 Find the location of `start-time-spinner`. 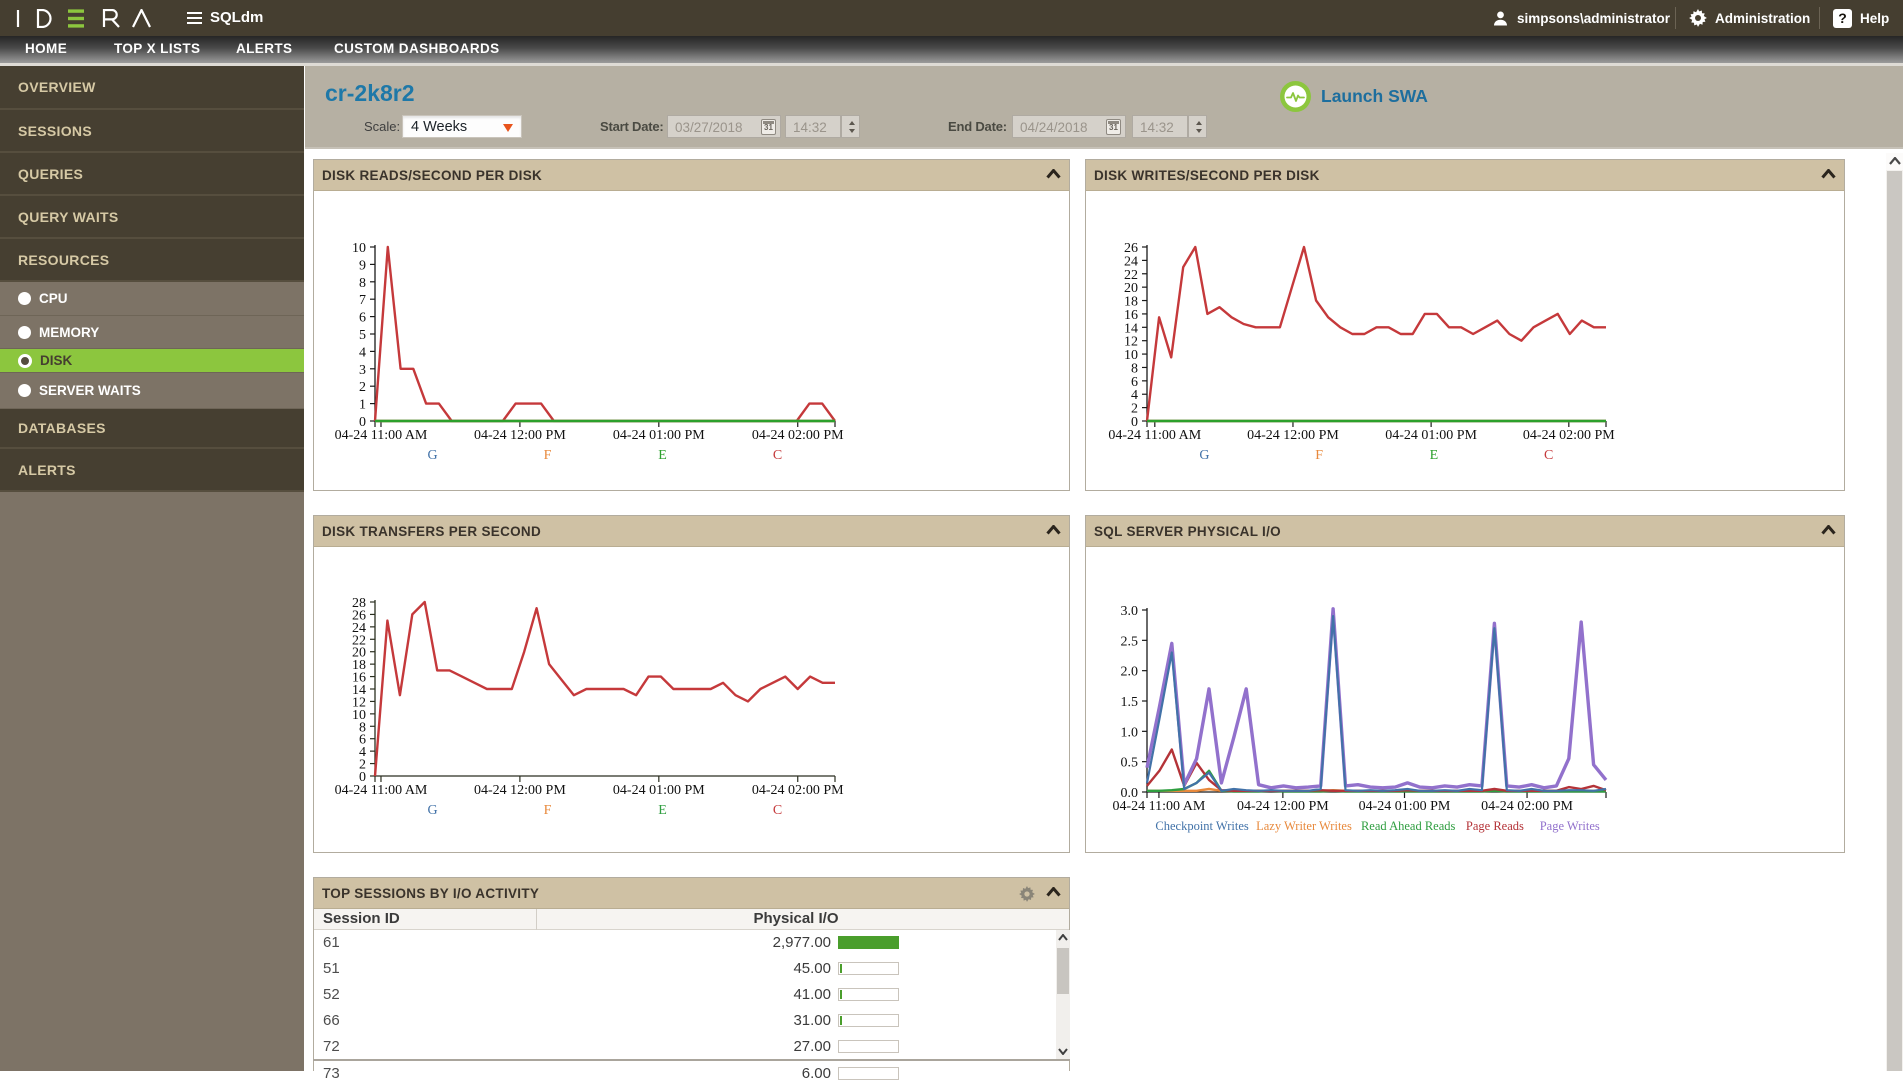

start-time-spinner is located at coordinates (850, 126).